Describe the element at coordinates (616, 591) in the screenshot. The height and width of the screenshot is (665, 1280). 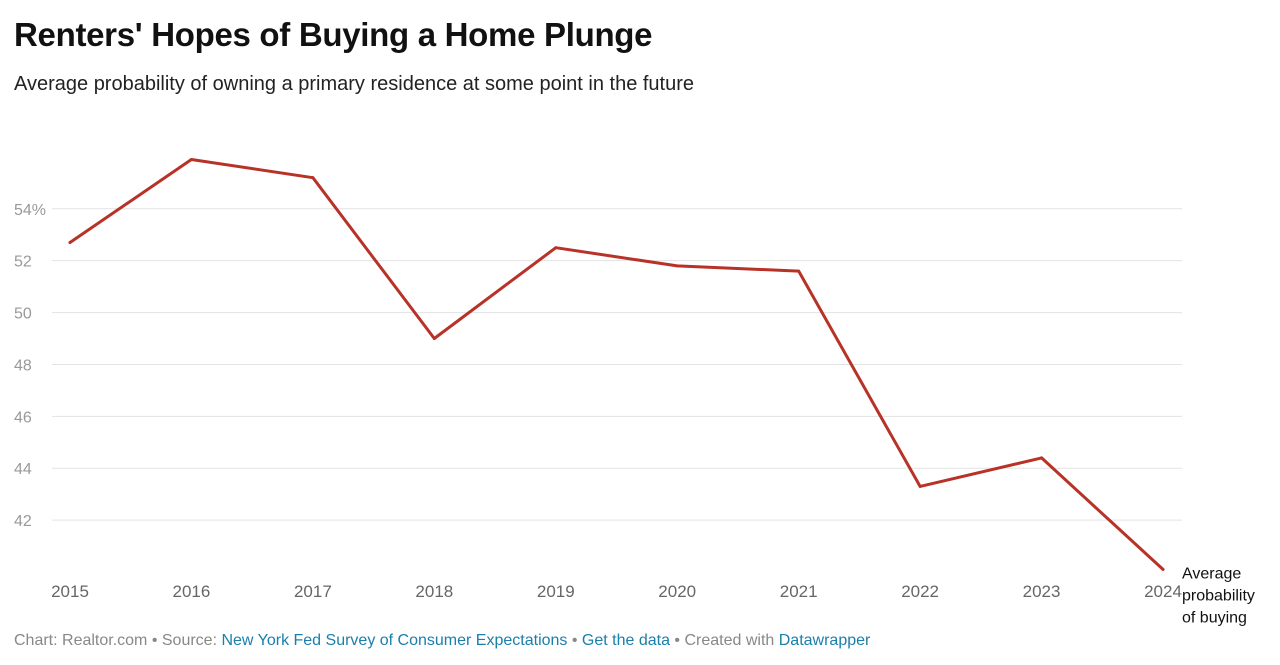
I see `x-axis-ticks: 2015 2016 2017 2018 2019 2020 2021 2022 2023 2024` at that location.